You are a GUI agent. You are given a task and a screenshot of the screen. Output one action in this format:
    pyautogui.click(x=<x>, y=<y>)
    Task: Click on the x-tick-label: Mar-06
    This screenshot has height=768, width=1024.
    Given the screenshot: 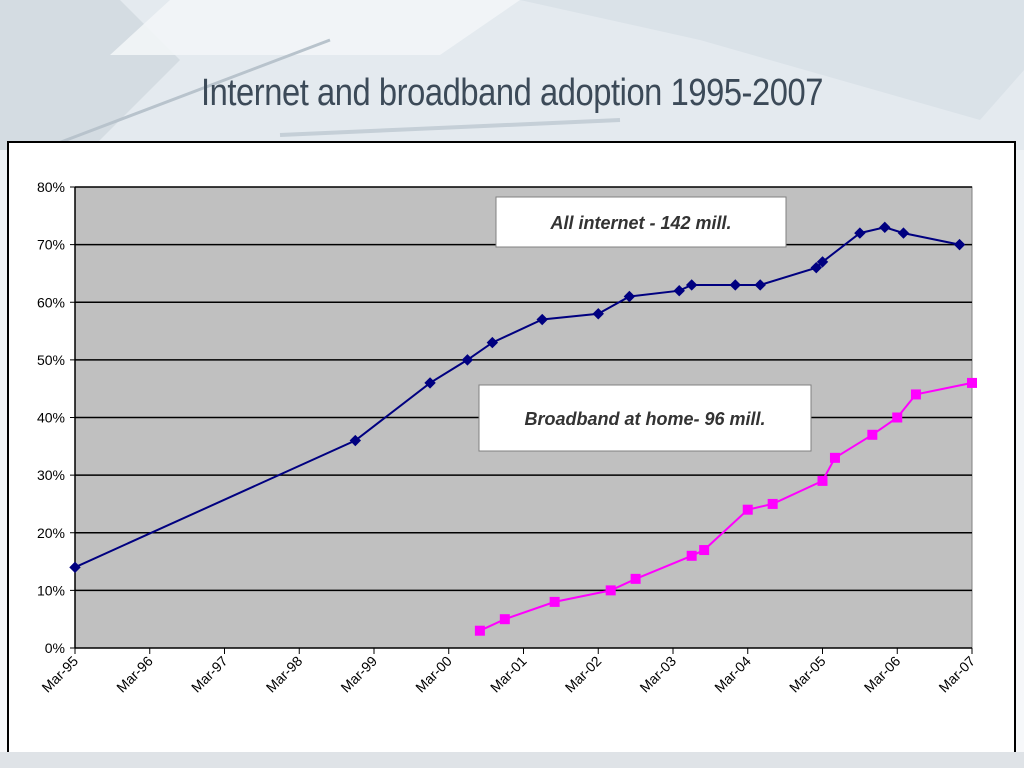 What is the action you would take?
    pyautogui.click(x=882, y=674)
    